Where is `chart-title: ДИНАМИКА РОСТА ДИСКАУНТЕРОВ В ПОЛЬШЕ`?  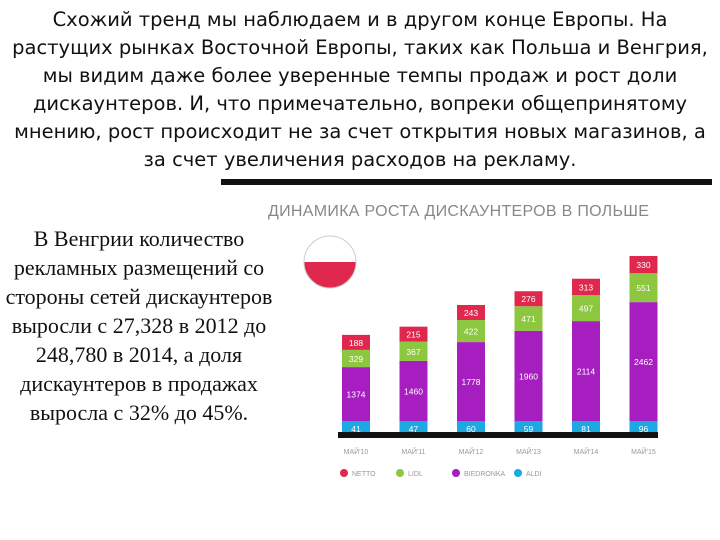
chart-title: ДИНАМИКА РОСТА ДИСКАУНТЕРОВ В ПОЛЬШЕ is located at coordinates (459, 211).